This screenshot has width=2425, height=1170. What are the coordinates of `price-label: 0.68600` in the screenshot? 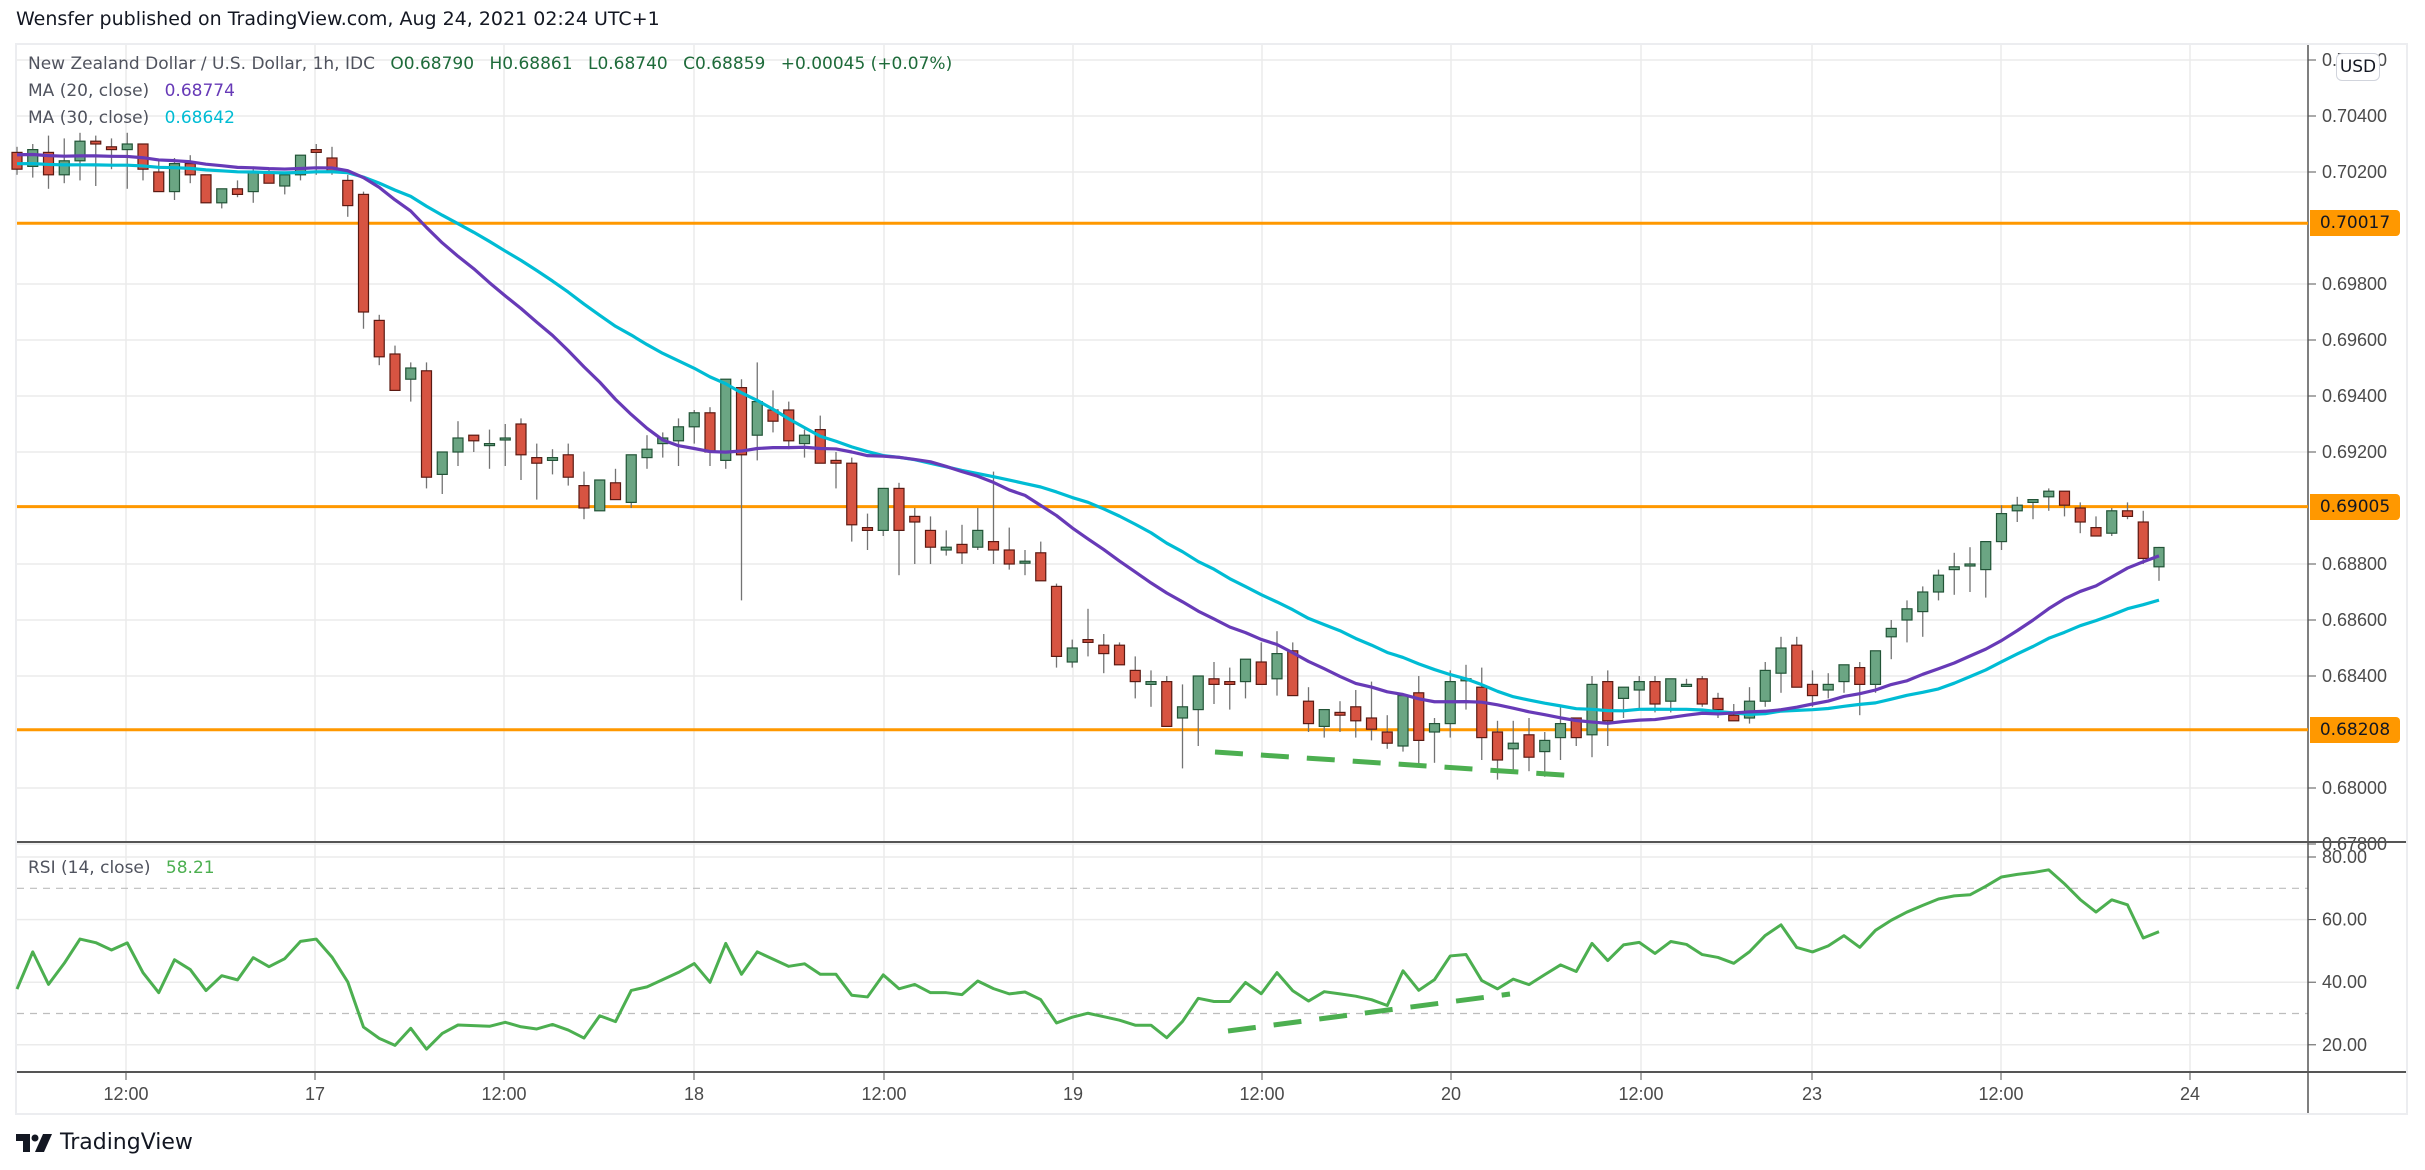 It's located at (2354, 620).